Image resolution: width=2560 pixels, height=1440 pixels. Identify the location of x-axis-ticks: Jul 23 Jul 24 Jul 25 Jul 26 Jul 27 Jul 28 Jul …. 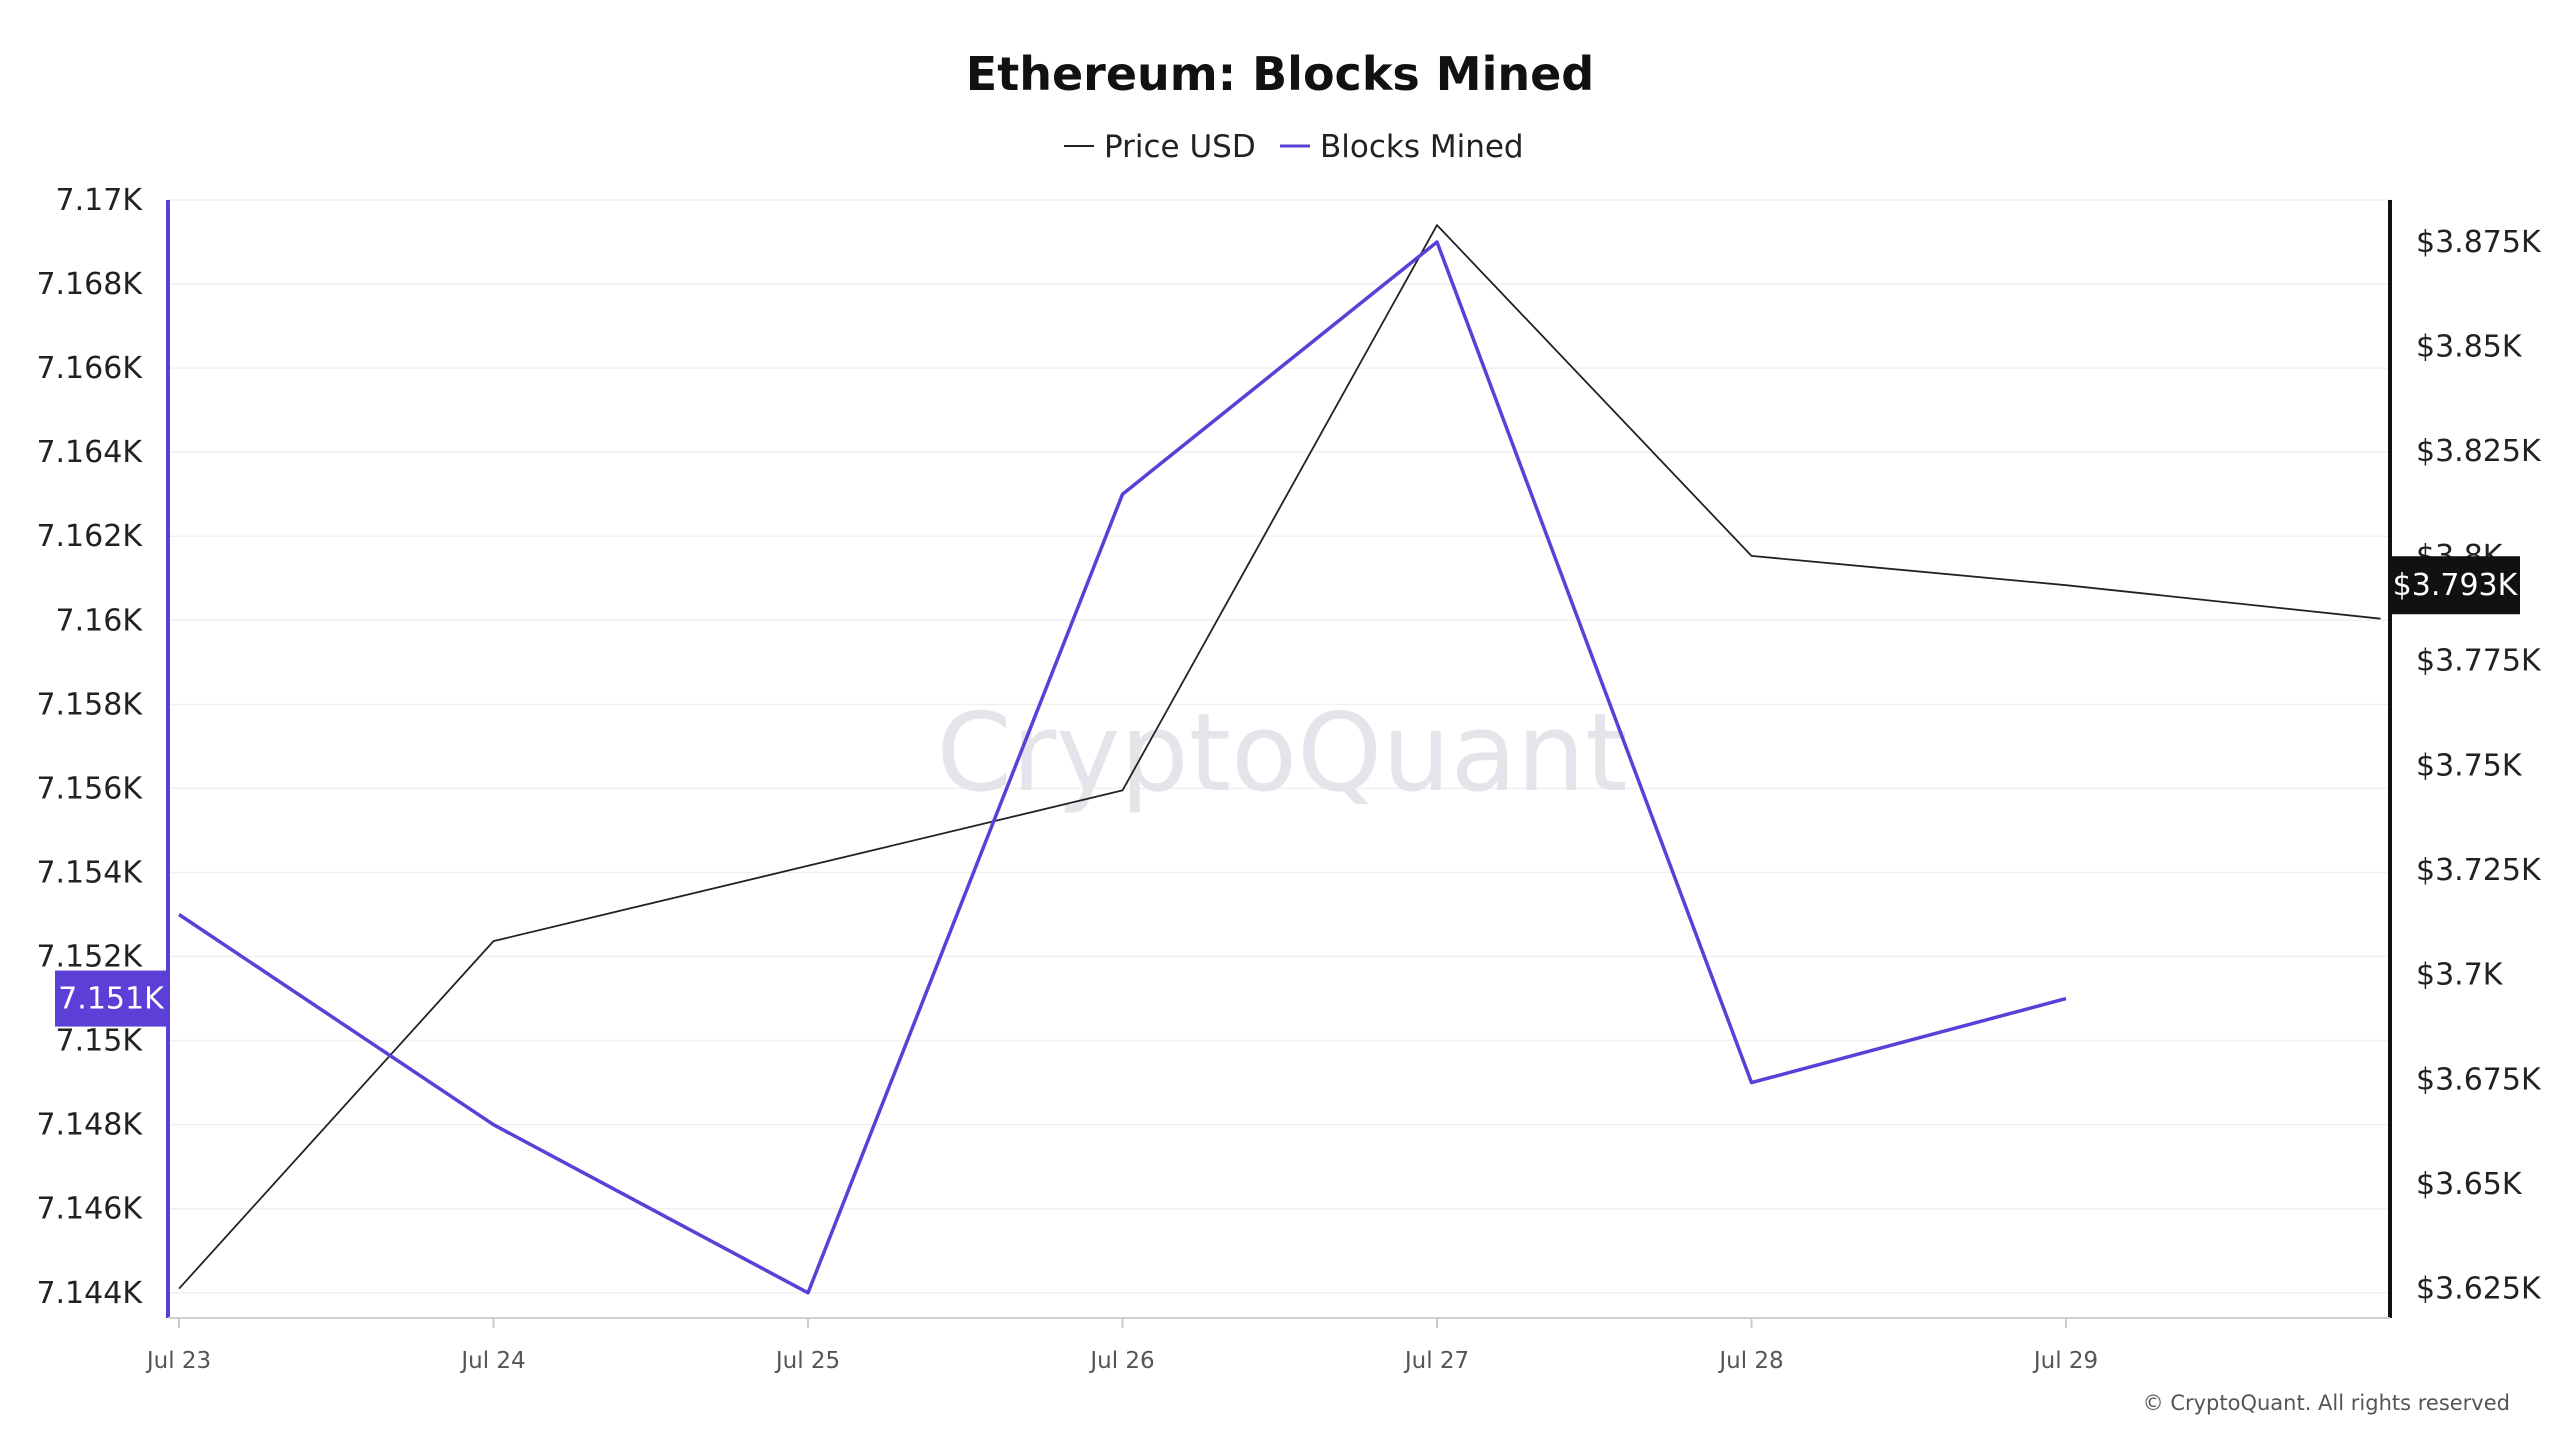
(1121, 1346).